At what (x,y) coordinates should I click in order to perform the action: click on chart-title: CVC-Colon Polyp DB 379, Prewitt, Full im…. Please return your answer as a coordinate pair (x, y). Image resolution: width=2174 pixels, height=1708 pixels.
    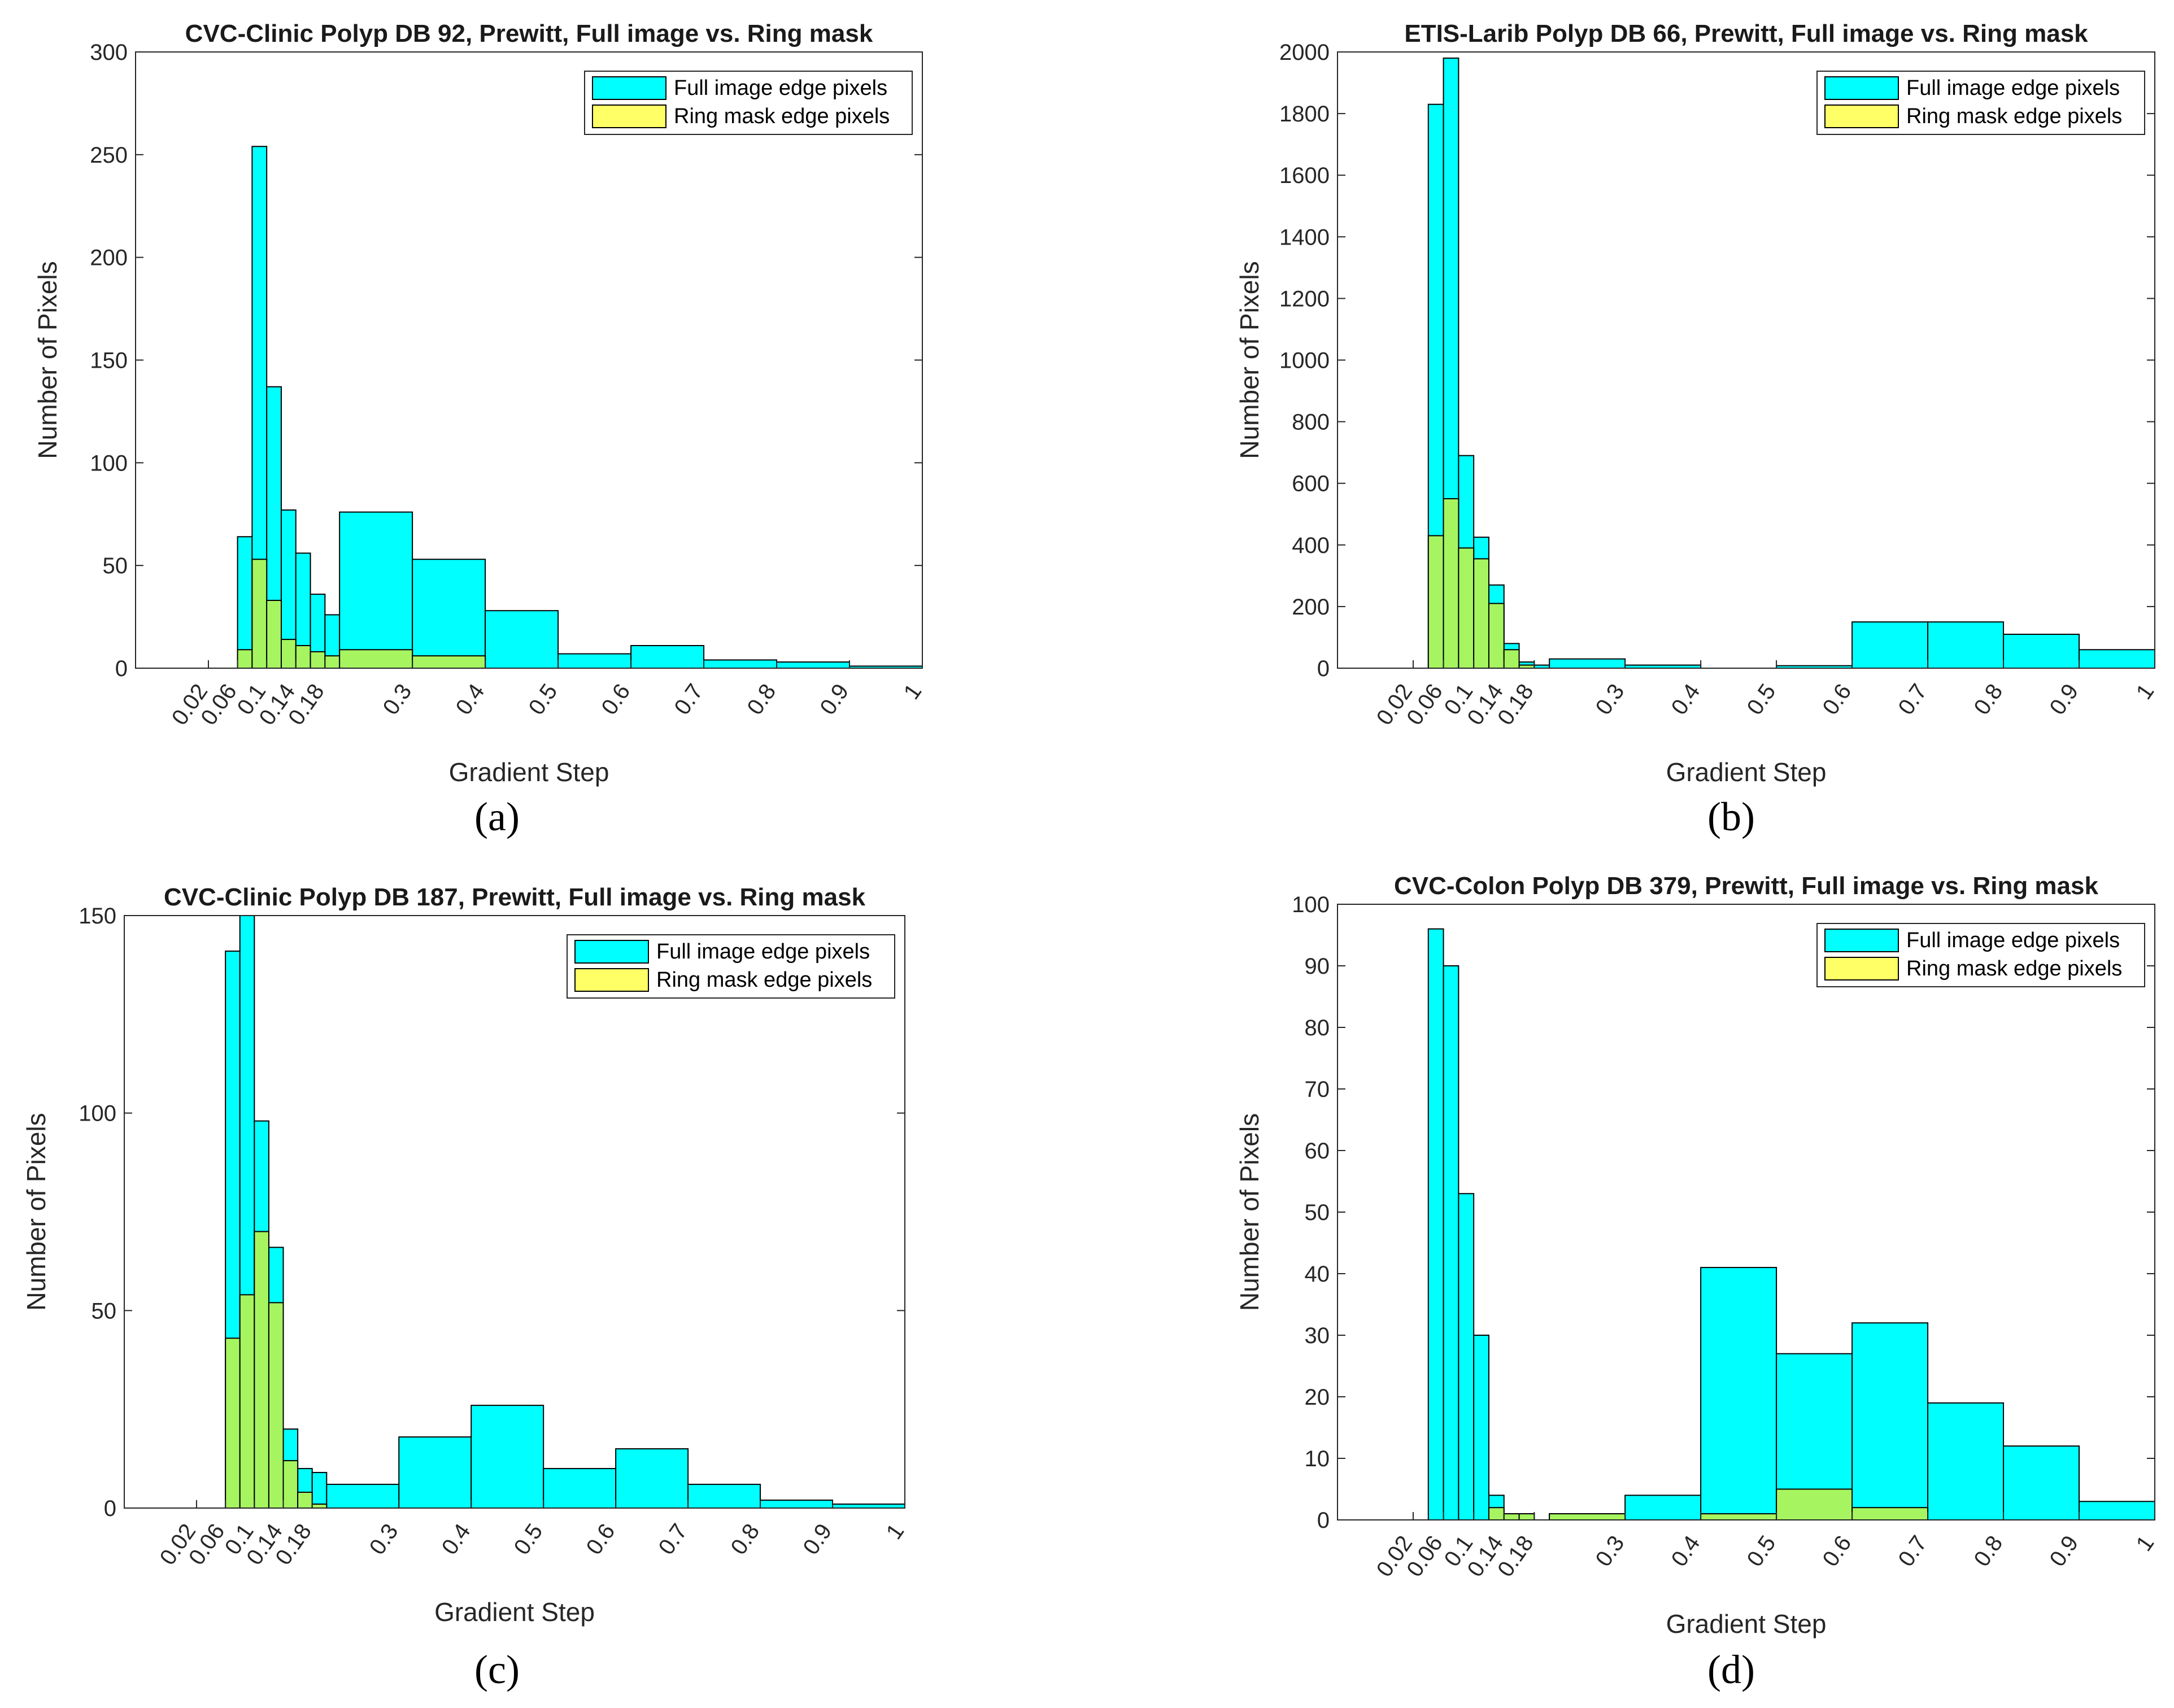
    Looking at the image, I should click on (1746, 886).